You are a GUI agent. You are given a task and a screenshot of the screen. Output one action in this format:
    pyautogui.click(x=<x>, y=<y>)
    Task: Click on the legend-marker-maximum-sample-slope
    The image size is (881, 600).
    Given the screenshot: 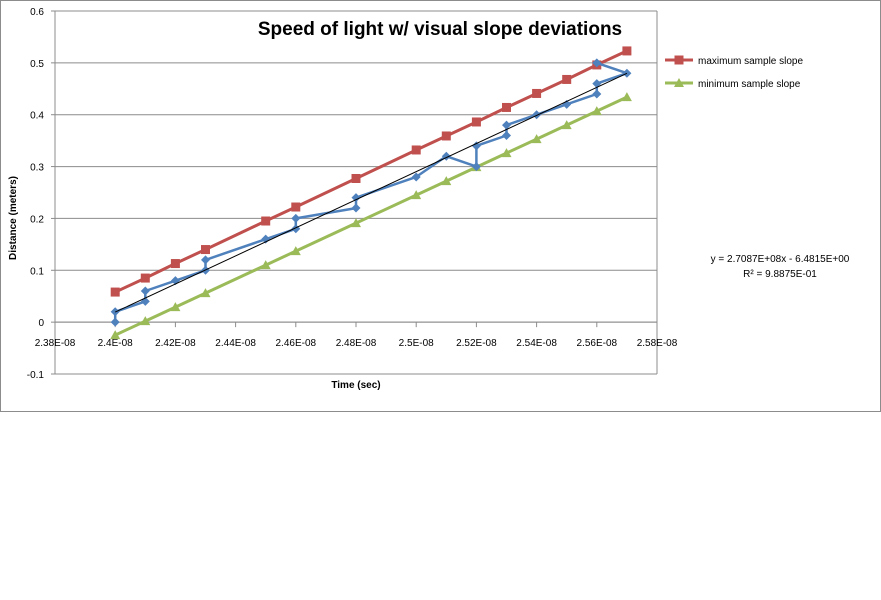 What is the action you would take?
    pyautogui.click(x=679, y=60)
    